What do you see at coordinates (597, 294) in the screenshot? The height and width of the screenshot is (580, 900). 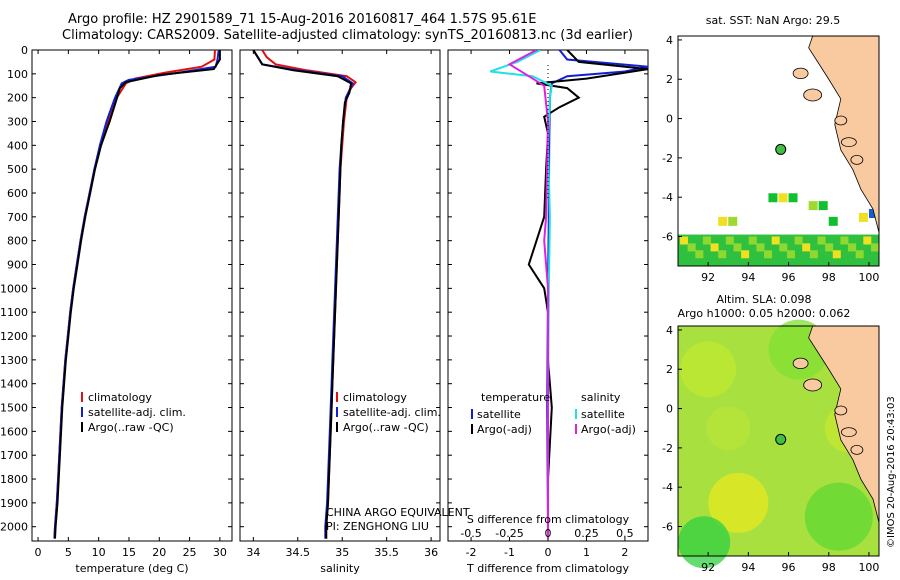 I see `difference-series-line` at bounding box center [597, 294].